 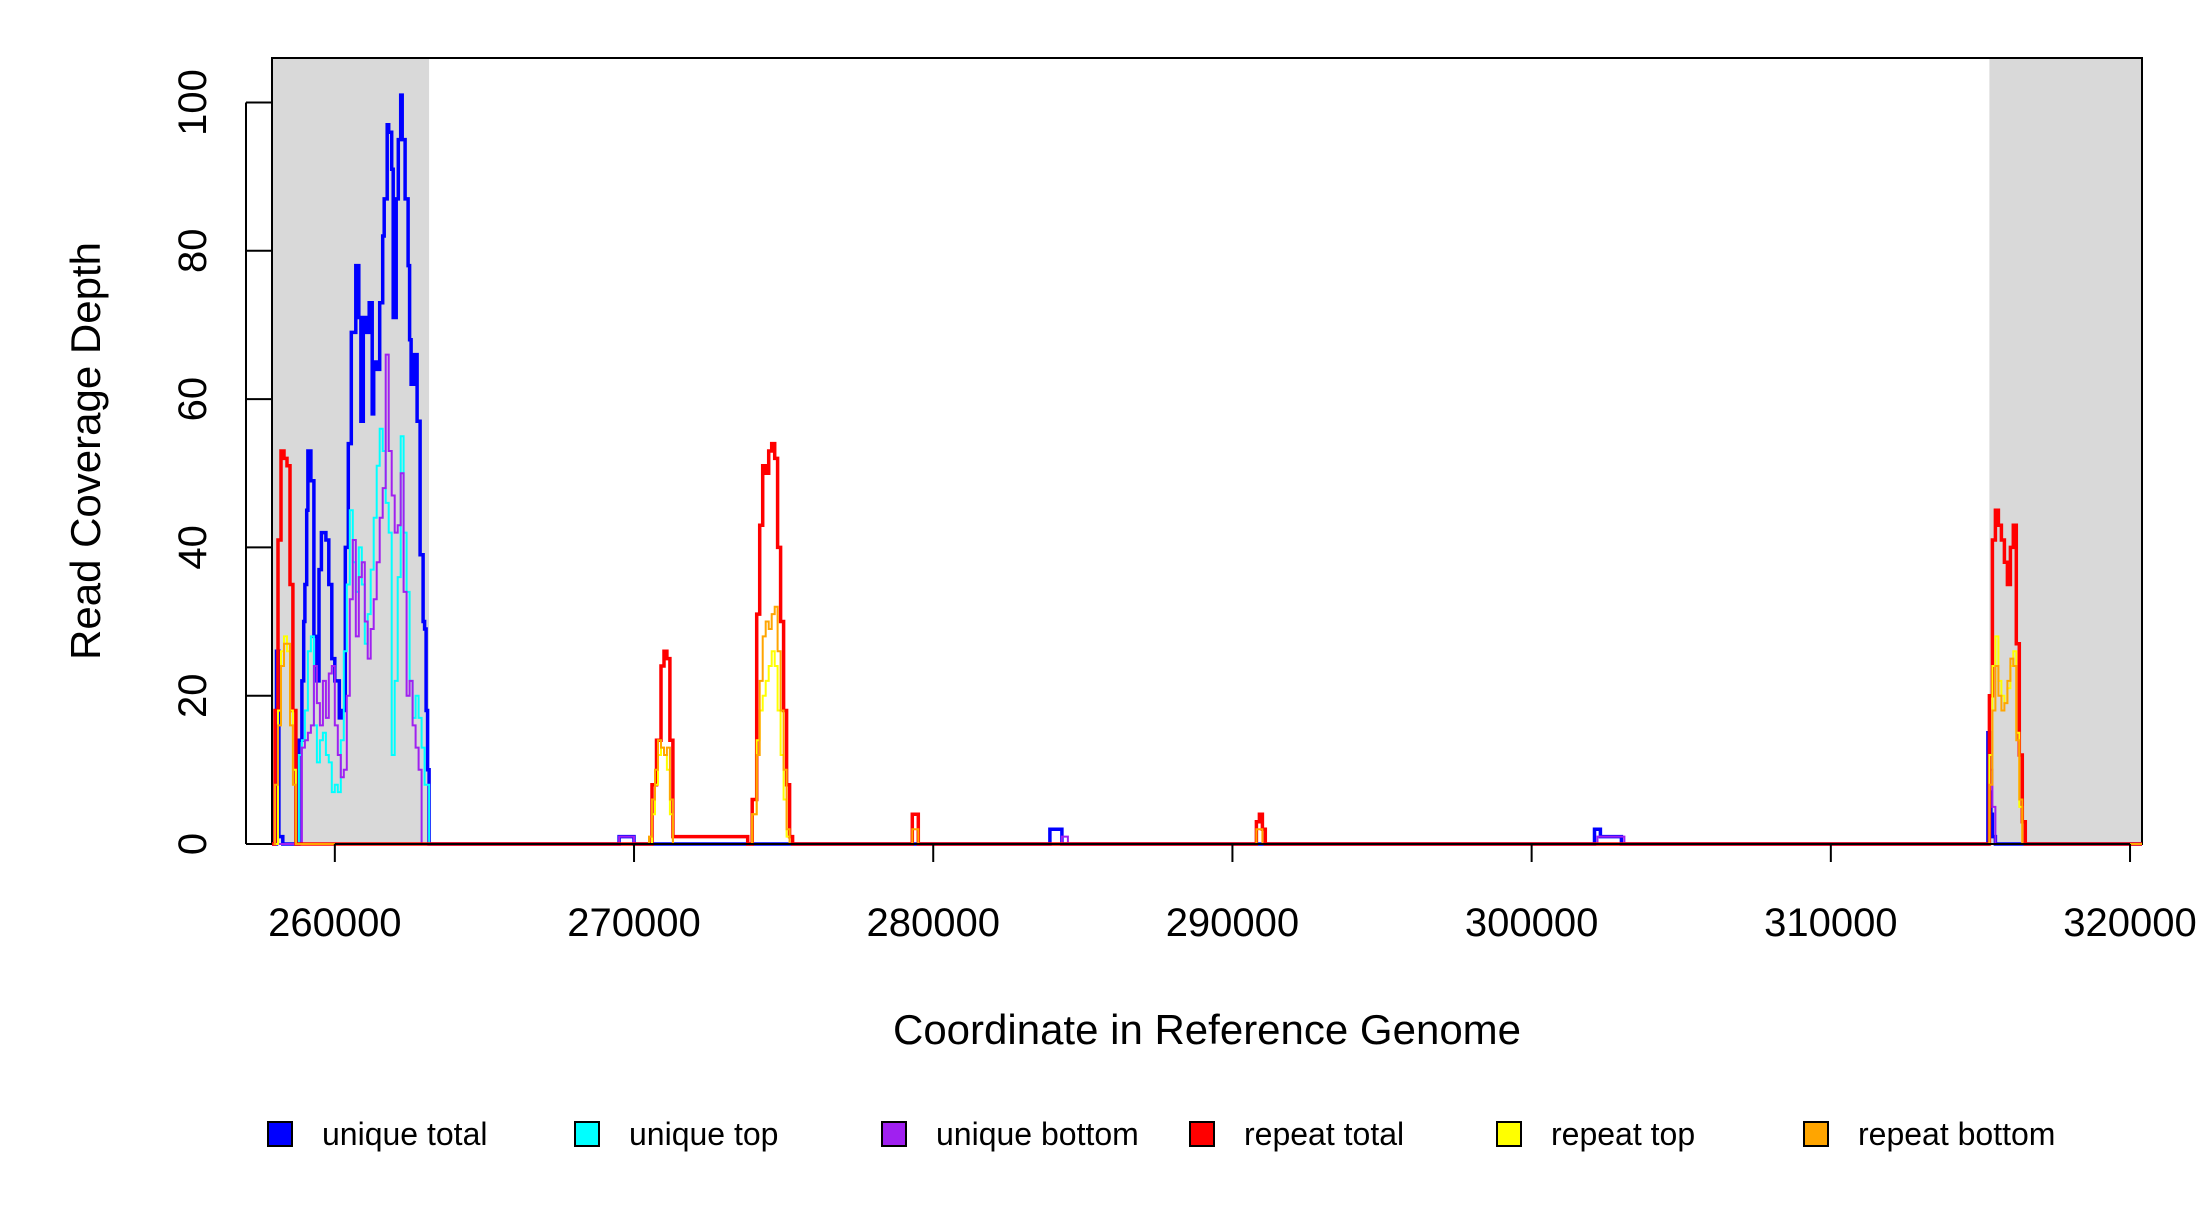 I want to click on x-tick-label: 290000, so click(x=1232, y=923).